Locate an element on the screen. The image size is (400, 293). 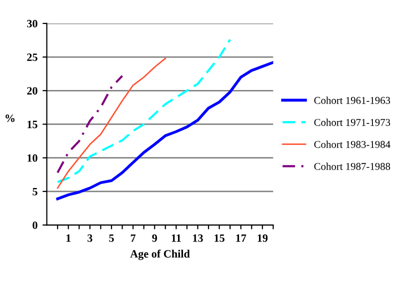
y-tick-label: 25 is located at coordinates (32, 57).